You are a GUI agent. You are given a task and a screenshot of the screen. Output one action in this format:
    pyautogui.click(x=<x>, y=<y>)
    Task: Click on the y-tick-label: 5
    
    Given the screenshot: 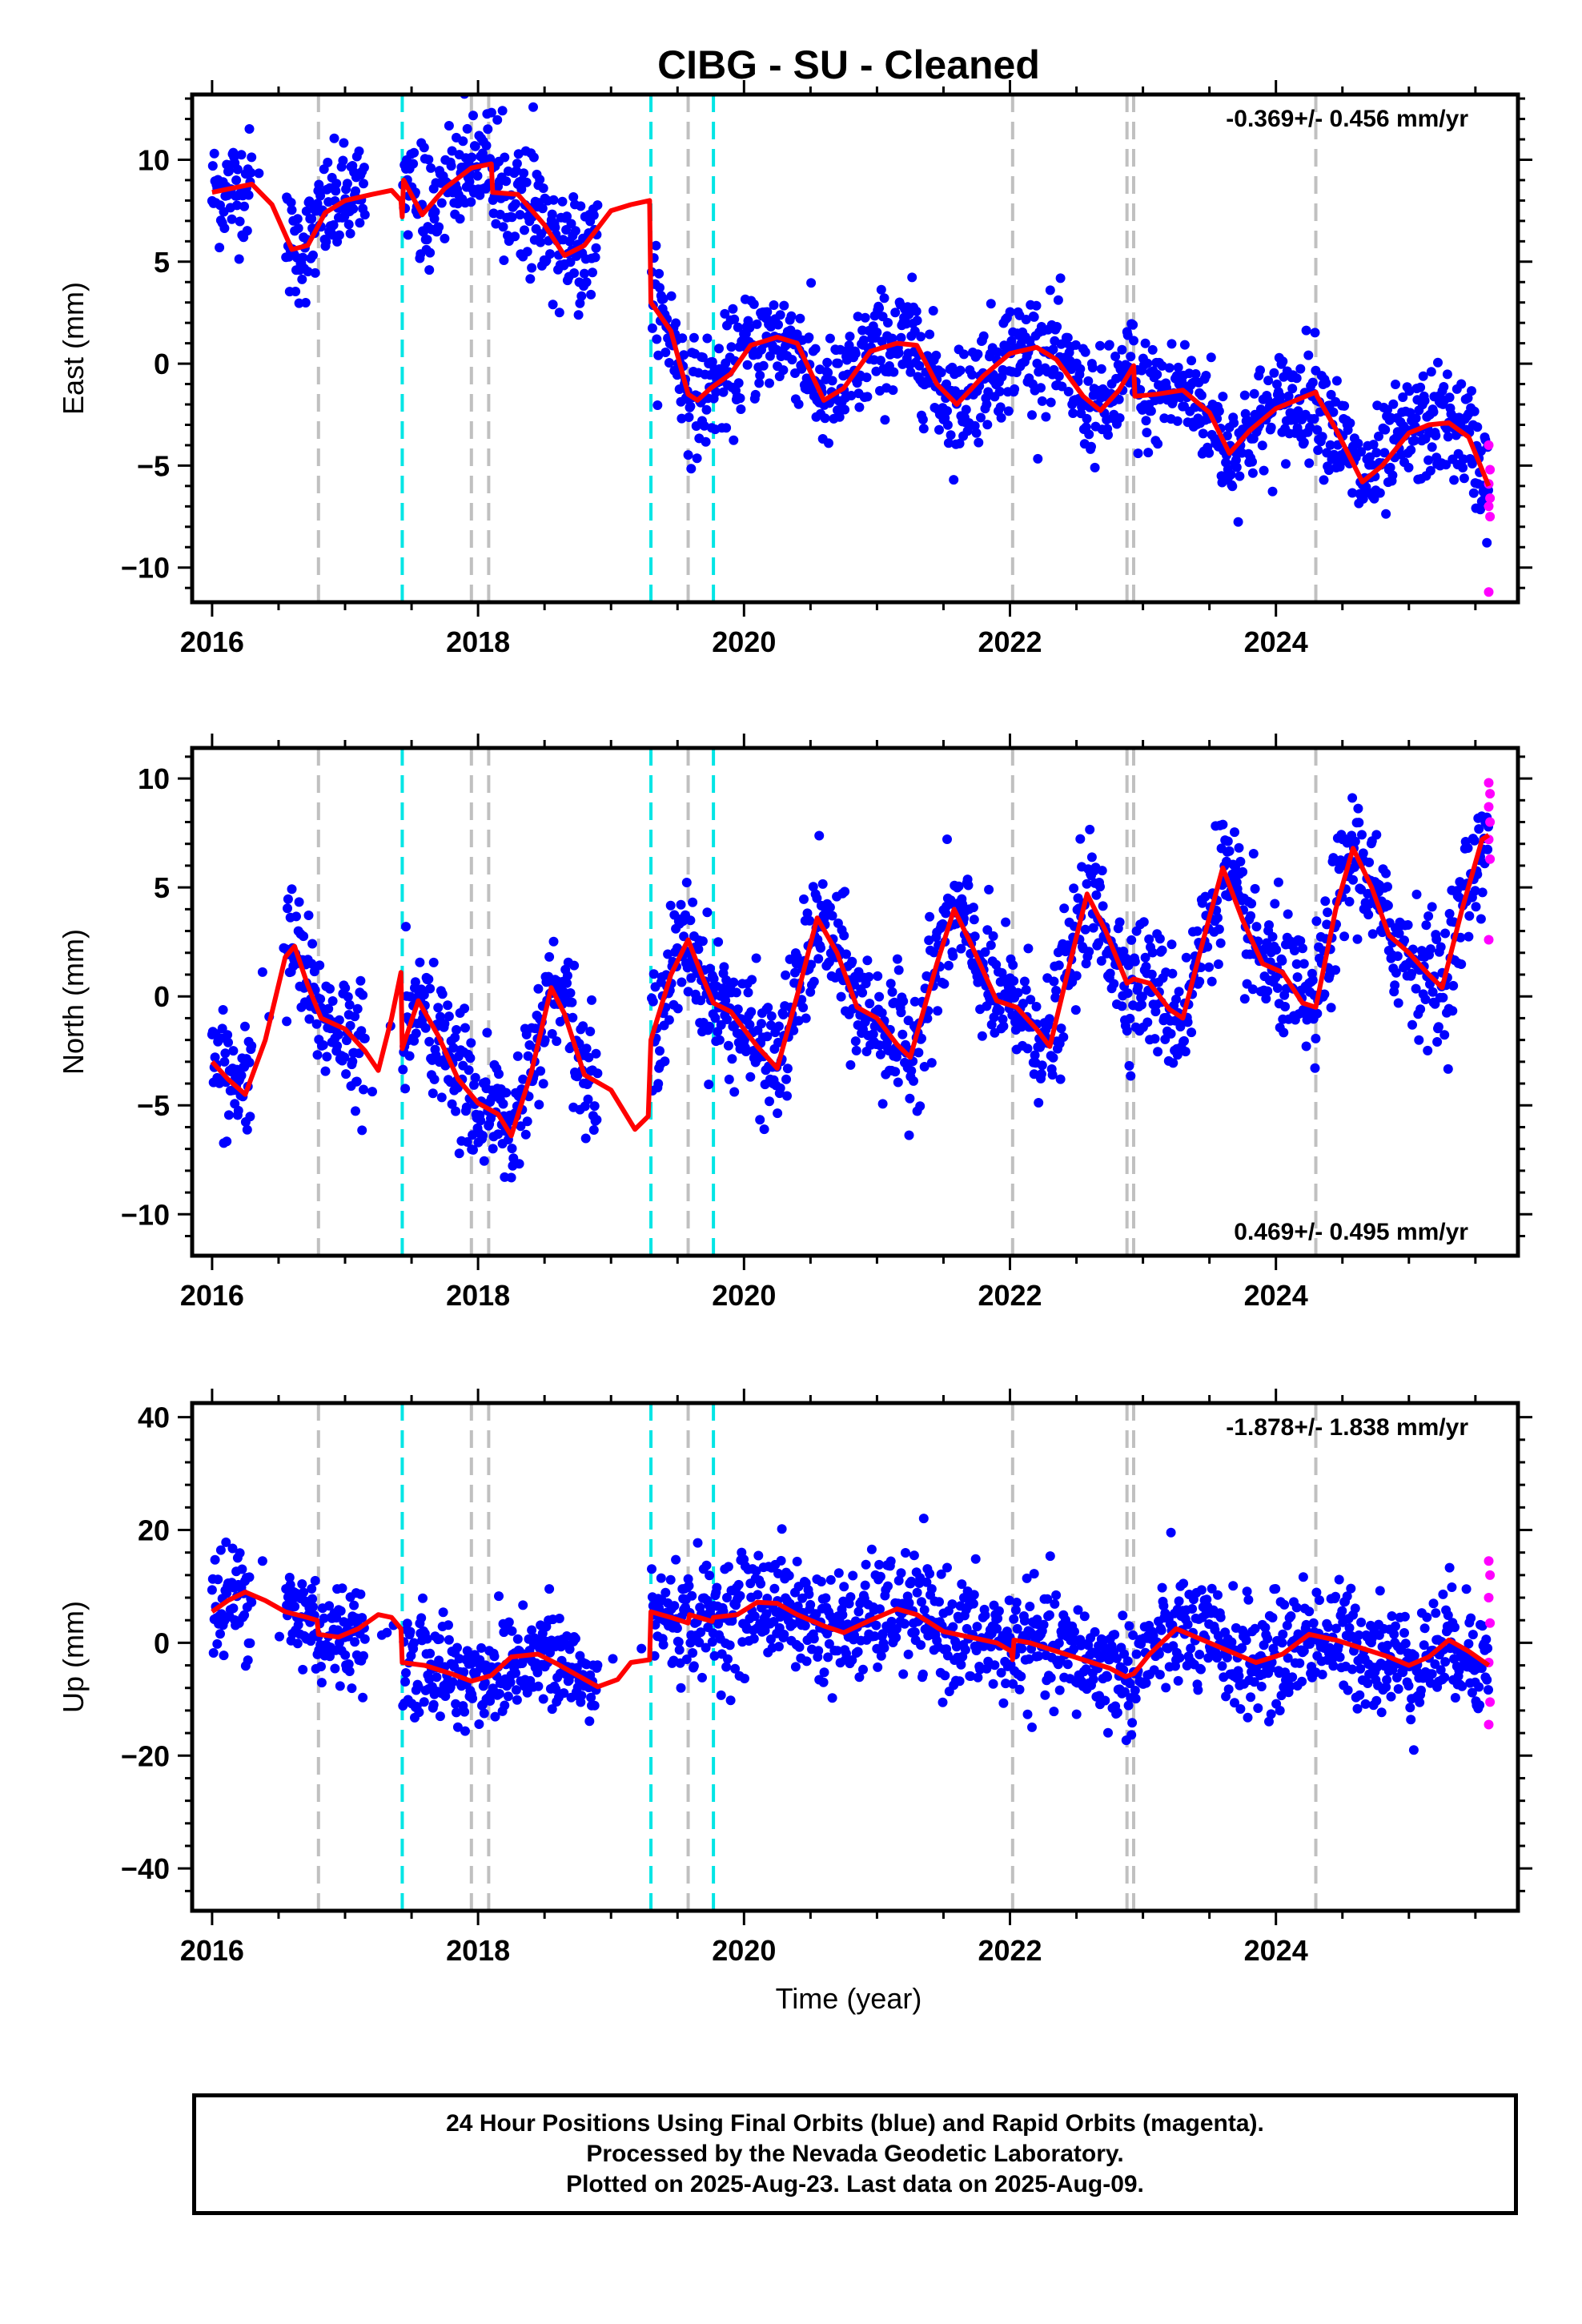 What is the action you would take?
    pyautogui.click(x=162, y=887)
    